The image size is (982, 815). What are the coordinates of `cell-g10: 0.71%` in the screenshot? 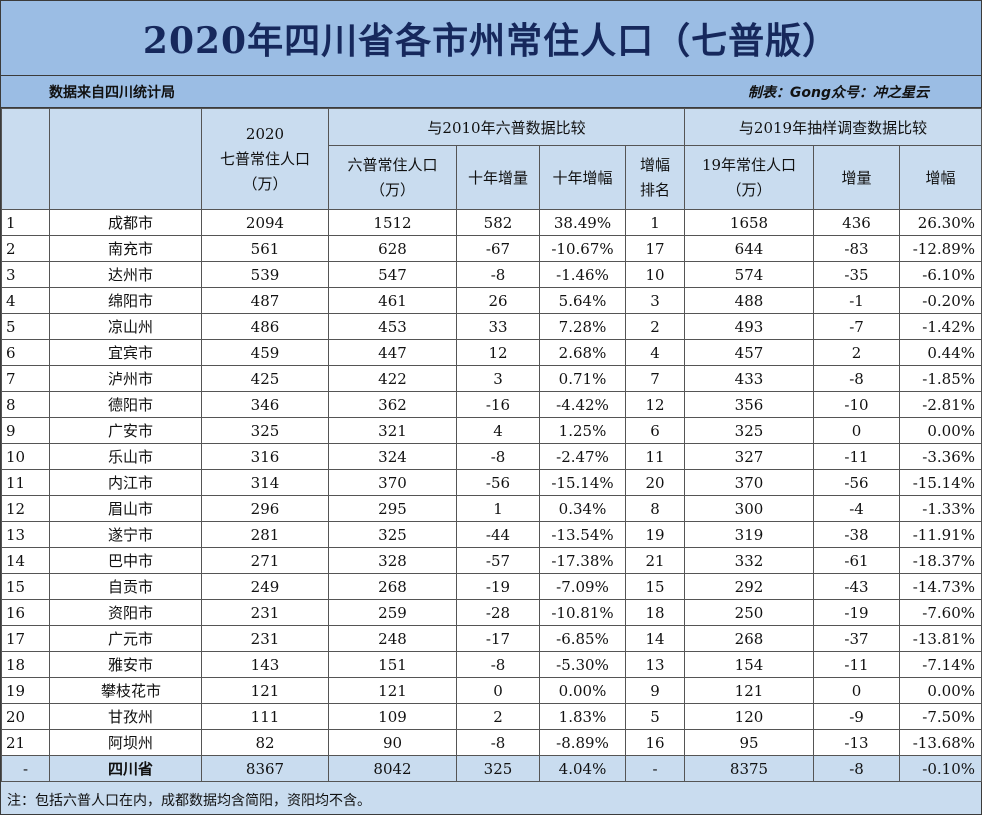 It's located at (582, 378).